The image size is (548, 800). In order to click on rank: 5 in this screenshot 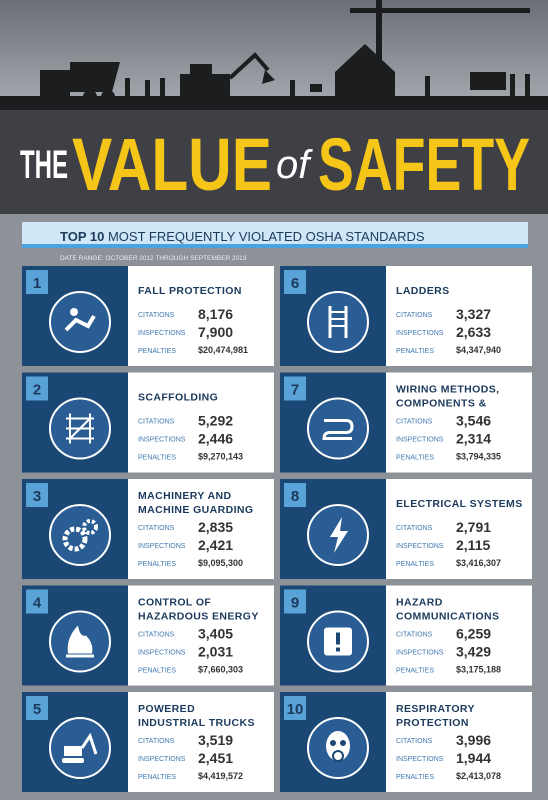, I will do `click(37, 709)`.